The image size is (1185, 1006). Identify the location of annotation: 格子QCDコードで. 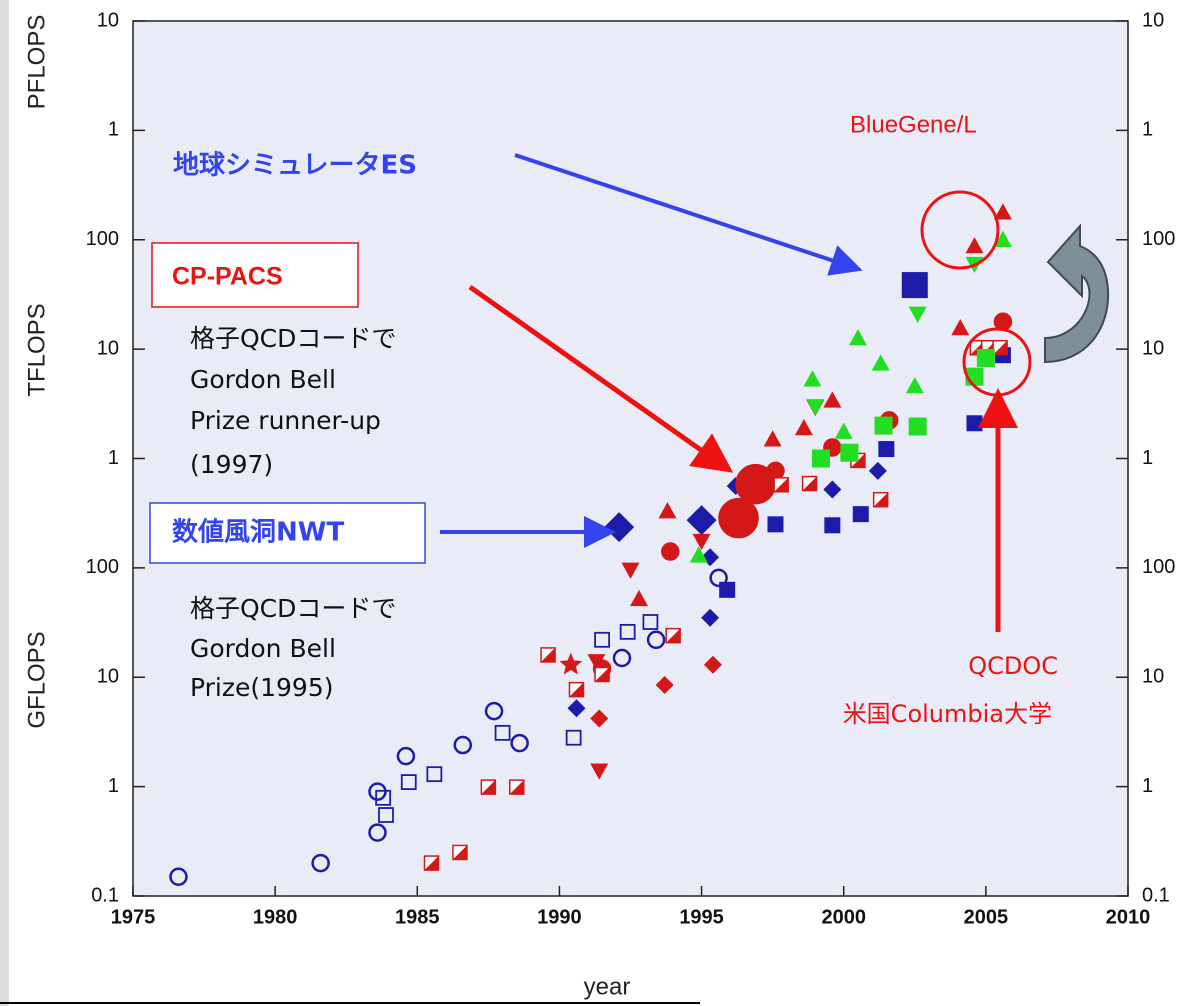
(293, 608).